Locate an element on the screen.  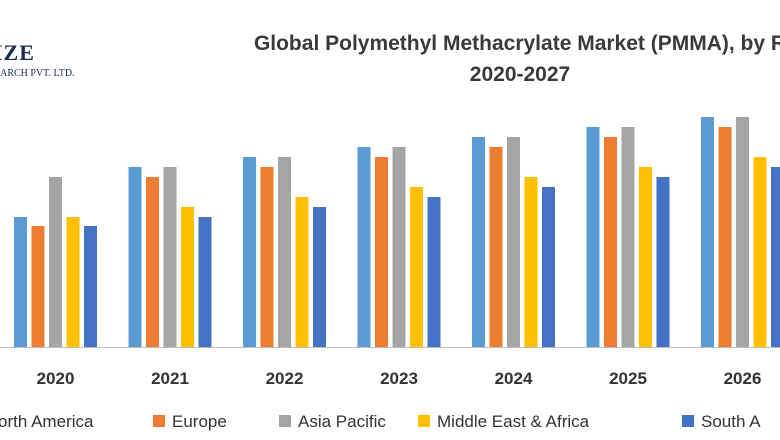
legend-label-3: Middle East & Africa is located at coordinates (513, 421).